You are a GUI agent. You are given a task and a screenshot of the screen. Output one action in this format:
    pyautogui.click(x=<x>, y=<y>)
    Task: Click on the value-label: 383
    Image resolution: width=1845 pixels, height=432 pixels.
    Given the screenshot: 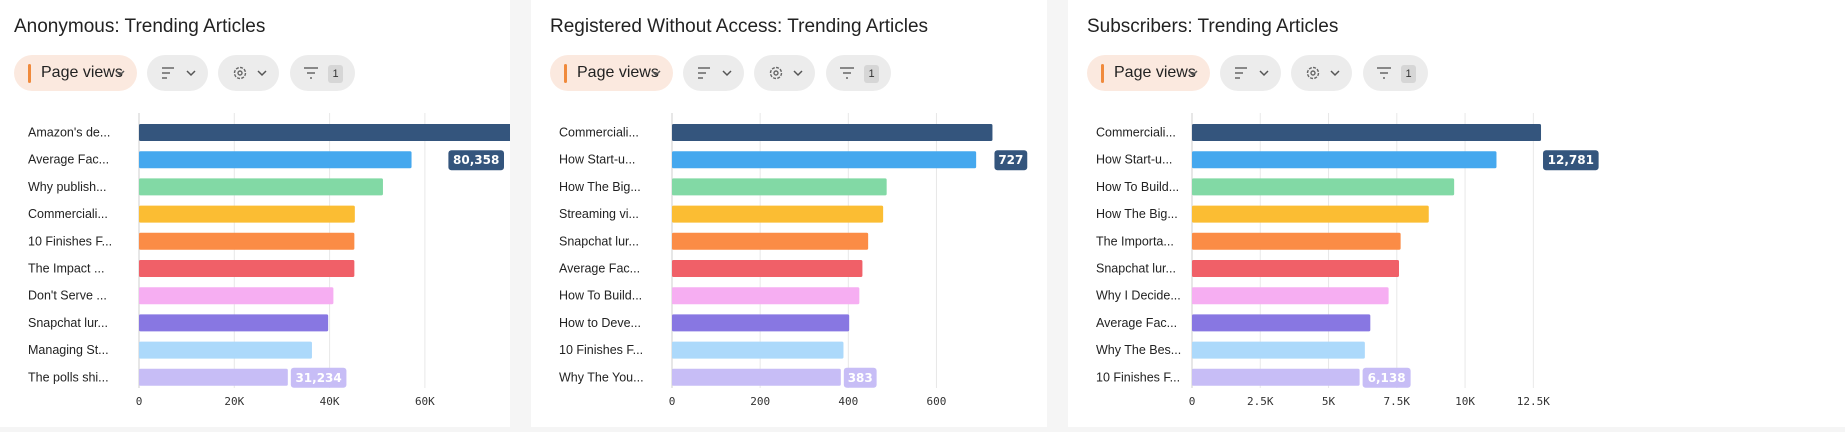 What is the action you would take?
    pyautogui.click(x=860, y=378)
    